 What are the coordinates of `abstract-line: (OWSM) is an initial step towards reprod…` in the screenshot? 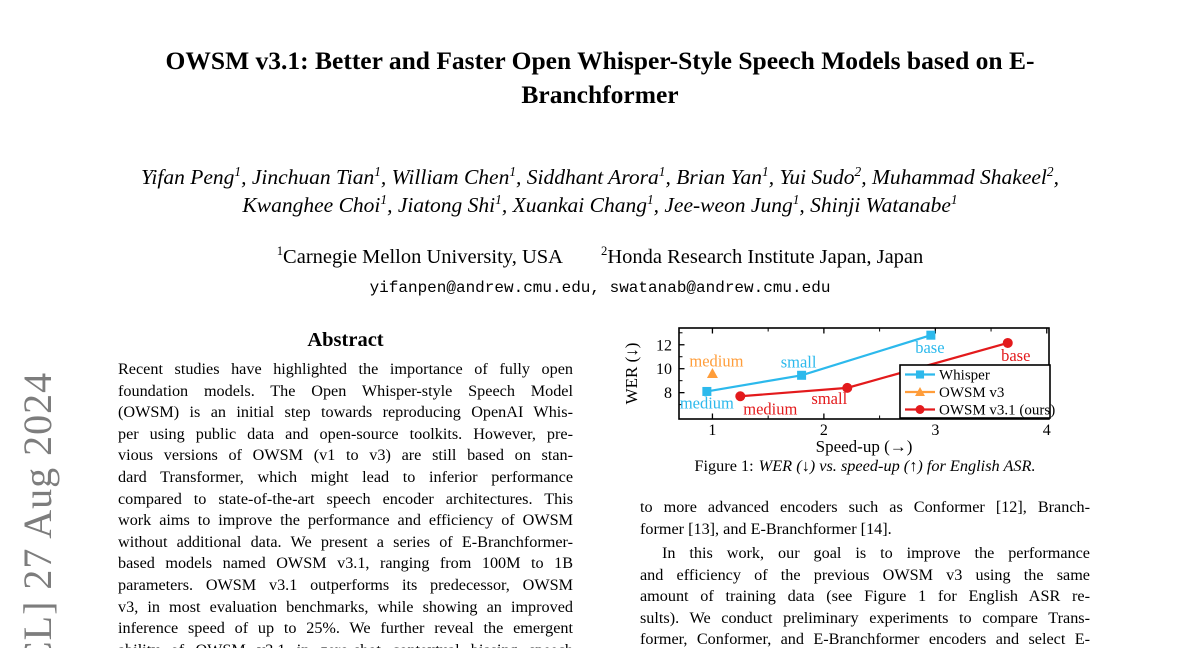 It's located at (345, 412).